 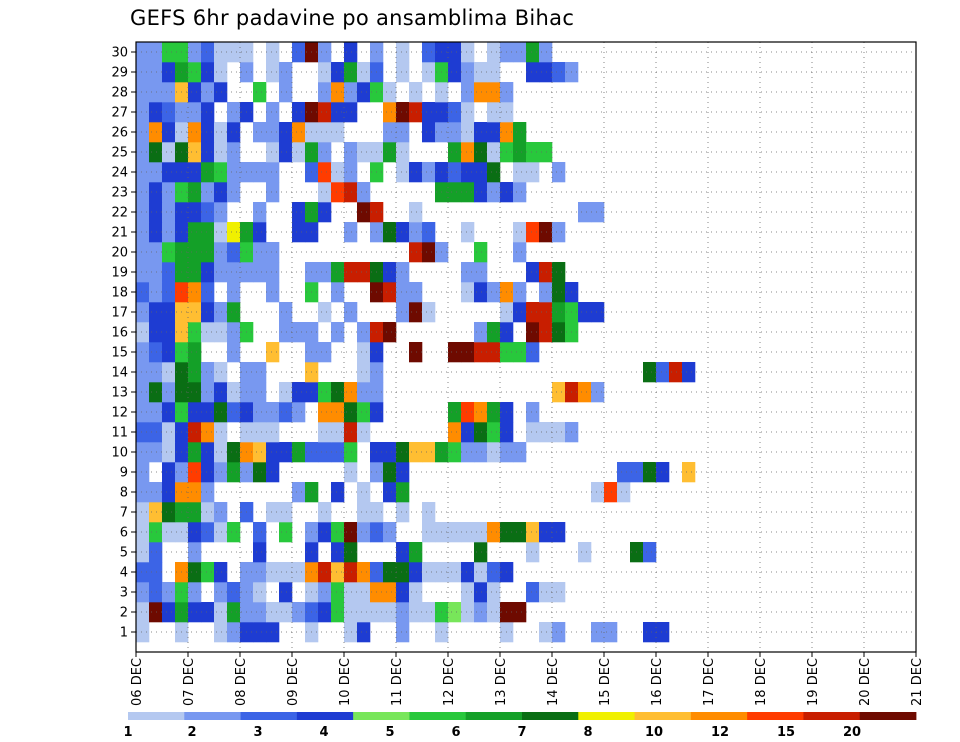 What do you see at coordinates (293, 682) in the screenshot?
I see `x-tick-label: 09 DEC` at bounding box center [293, 682].